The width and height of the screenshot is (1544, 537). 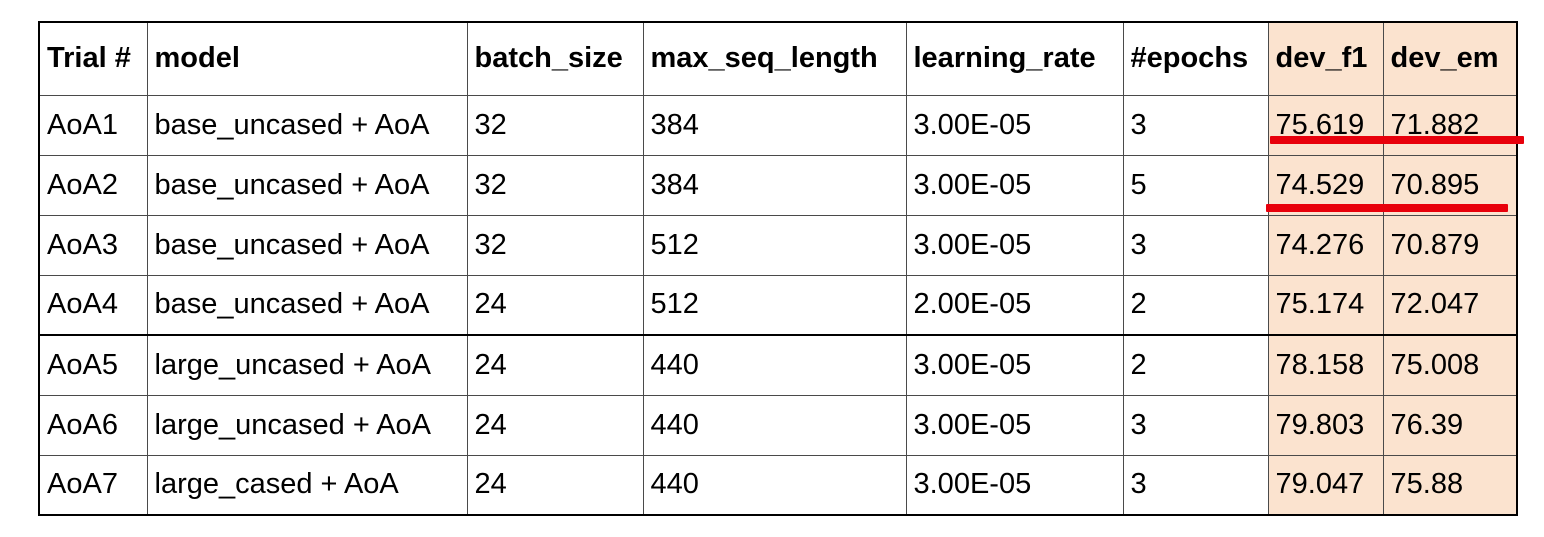 I want to click on cell-dev-em: 76.39, so click(x=1450, y=425).